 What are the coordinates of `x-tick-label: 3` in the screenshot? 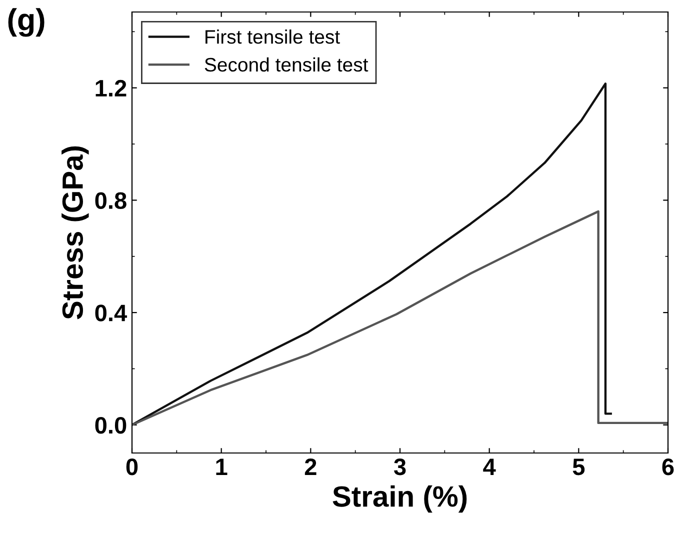 It's located at (400, 467).